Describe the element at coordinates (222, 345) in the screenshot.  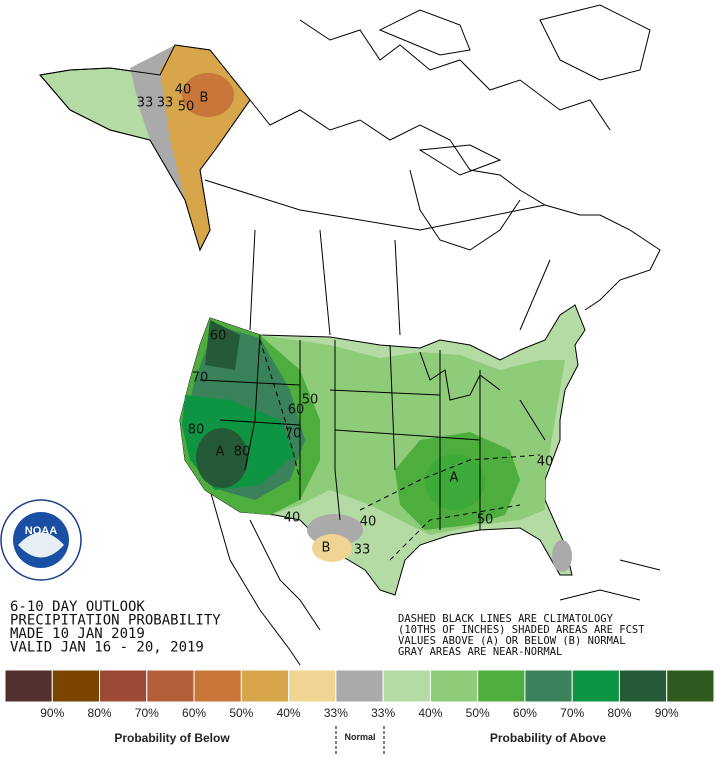
I see `above80-pnw` at that location.